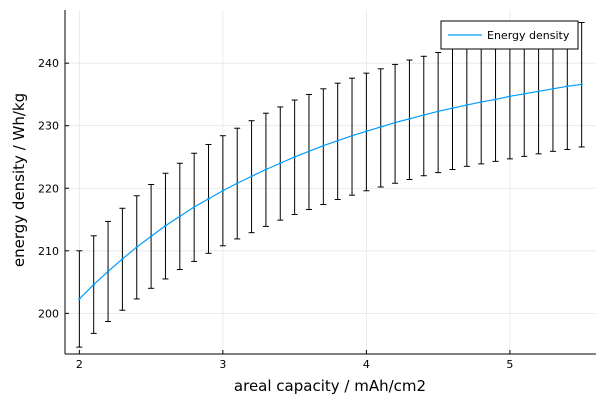  I want to click on x-tick-label: 2, so click(79, 364).